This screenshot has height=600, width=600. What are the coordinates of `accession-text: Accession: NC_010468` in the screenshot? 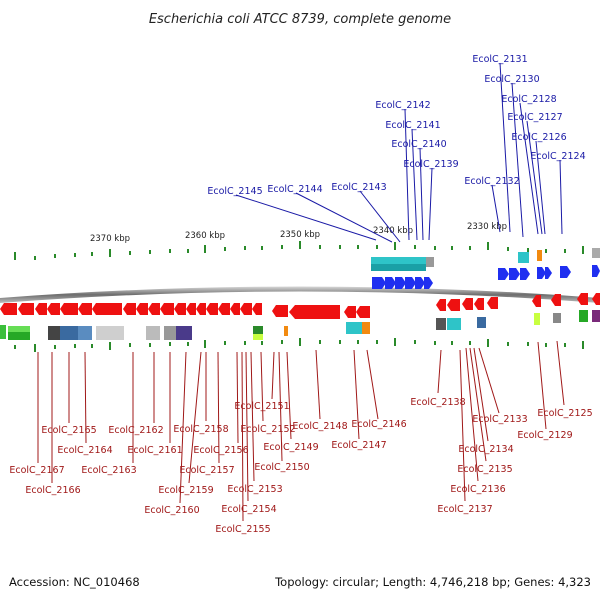 It's located at (74, 582).